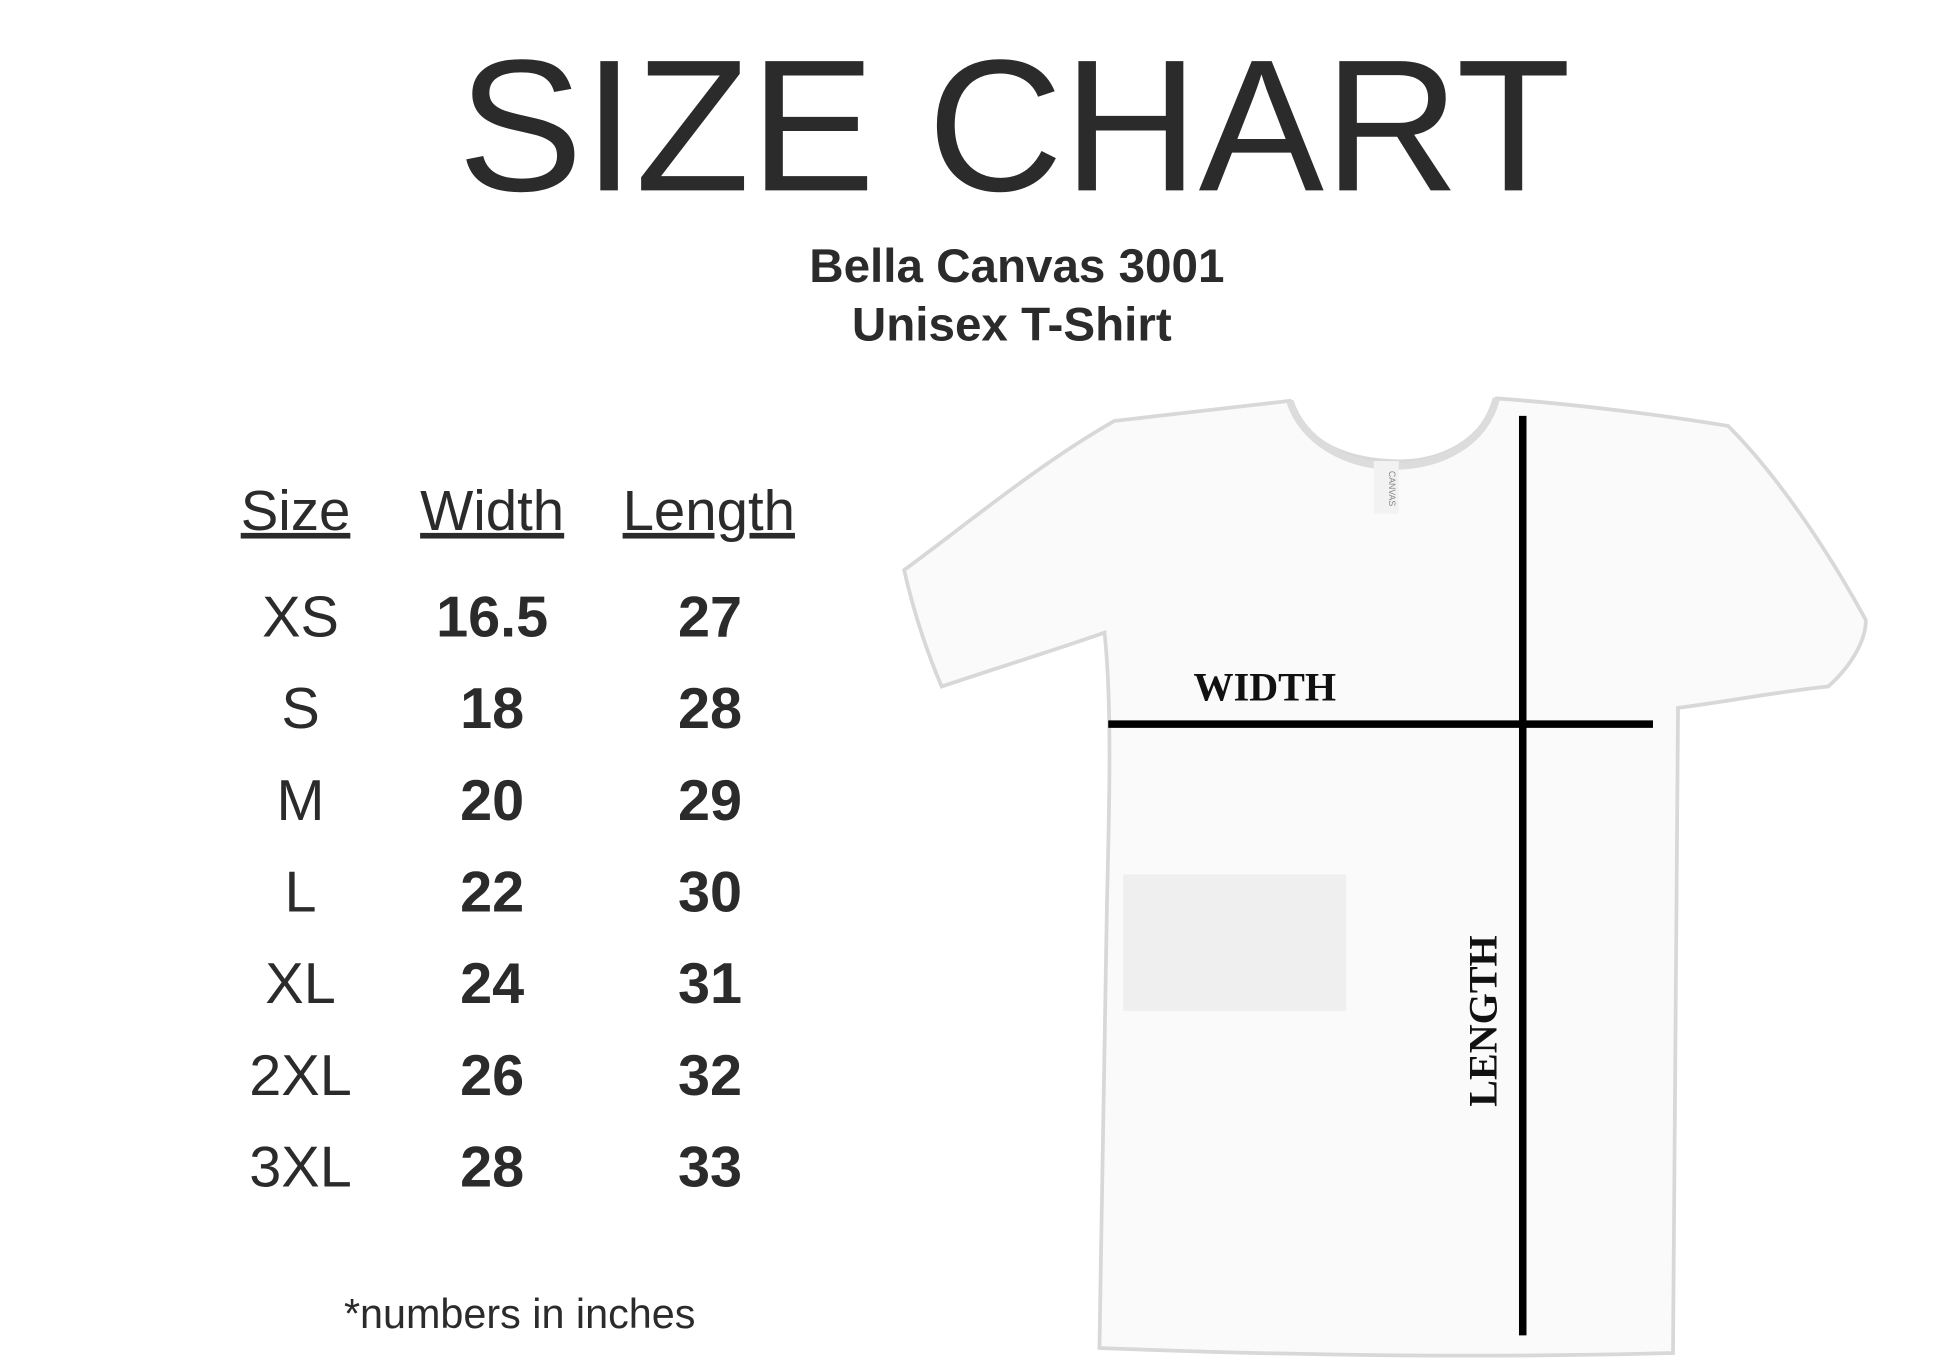  What do you see at coordinates (492, 984) in the screenshot?
I see `measure-cell: 24` at bounding box center [492, 984].